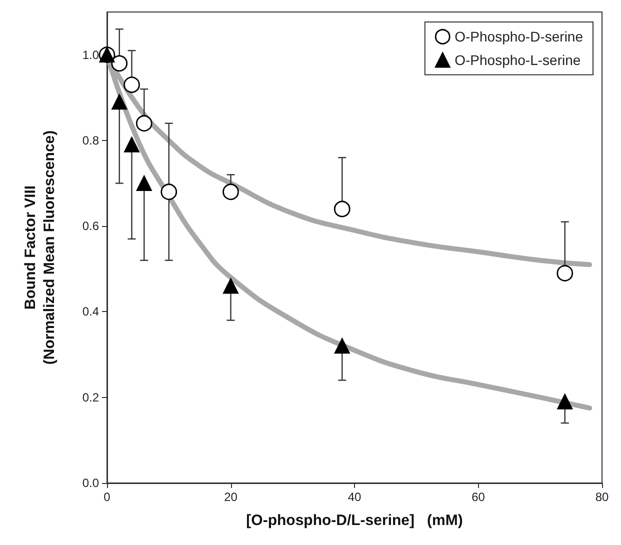  I want to click on x-tick-label: 20, so click(231, 497).